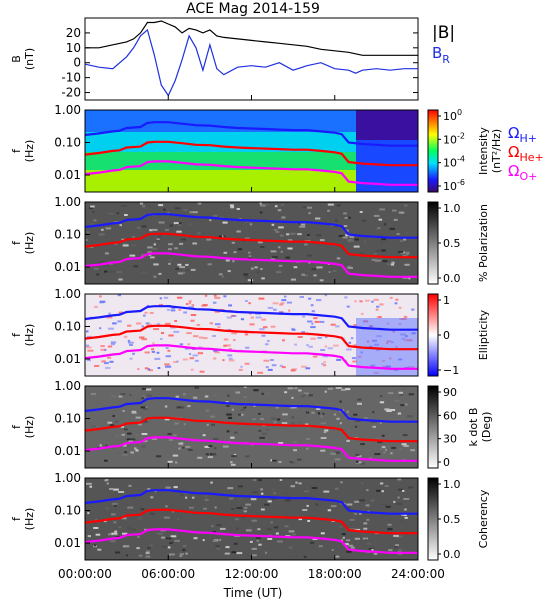 Image resolution: width=550 pixels, height=600 pixels. What do you see at coordinates (450, 139) in the screenshot?
I see `colorbar-tick-base: 10` at bounding box center [450, 139].